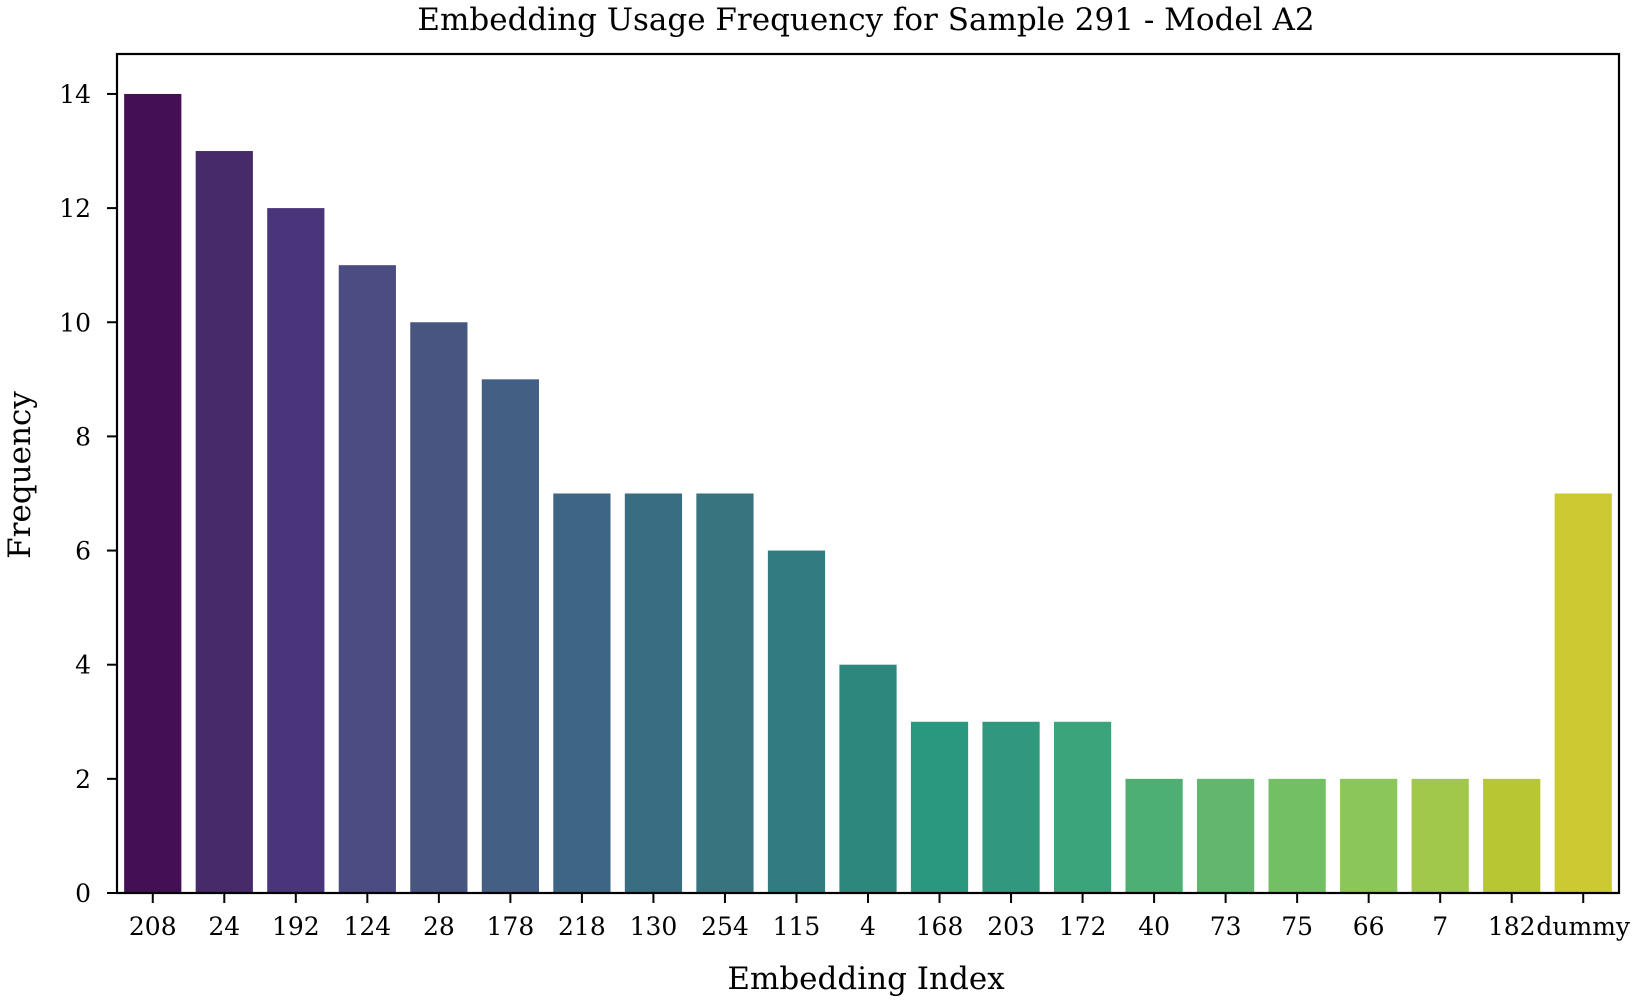 Image resolution: width=1633 pixels, height=1007 pixels. I want to click on x-tick-label: 40, so click(1154, 926).